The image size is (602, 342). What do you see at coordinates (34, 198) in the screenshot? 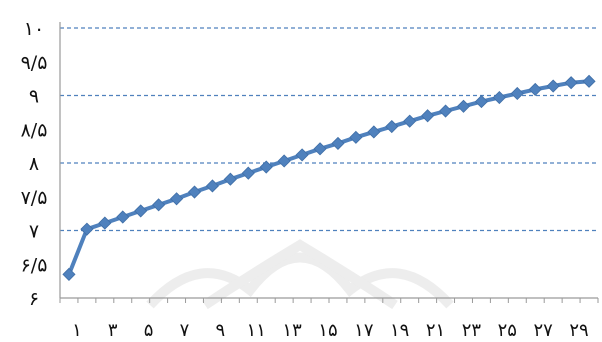
I see `y-tick-label: ۷/۵` at bounding box center [34, 198].